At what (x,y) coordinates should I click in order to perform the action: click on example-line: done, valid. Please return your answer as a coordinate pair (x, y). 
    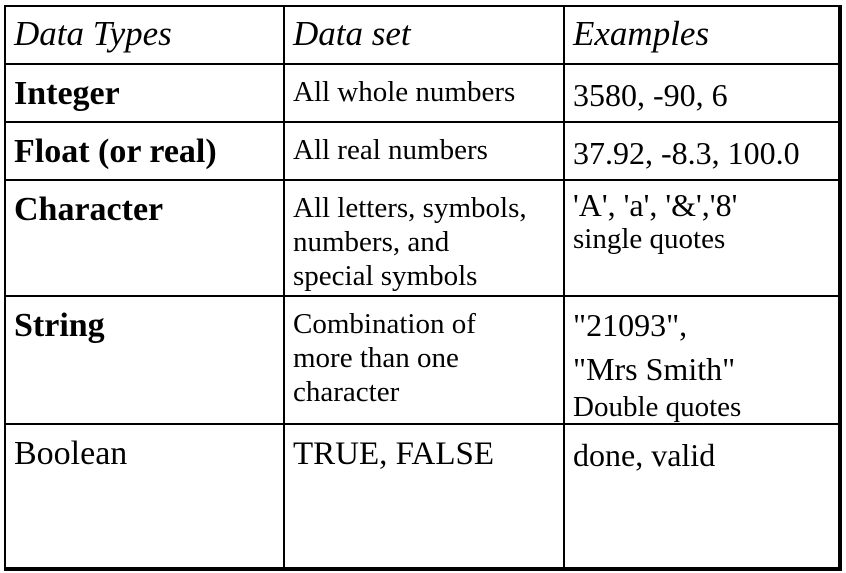
    Looking at the image, I should click on (644, 455).